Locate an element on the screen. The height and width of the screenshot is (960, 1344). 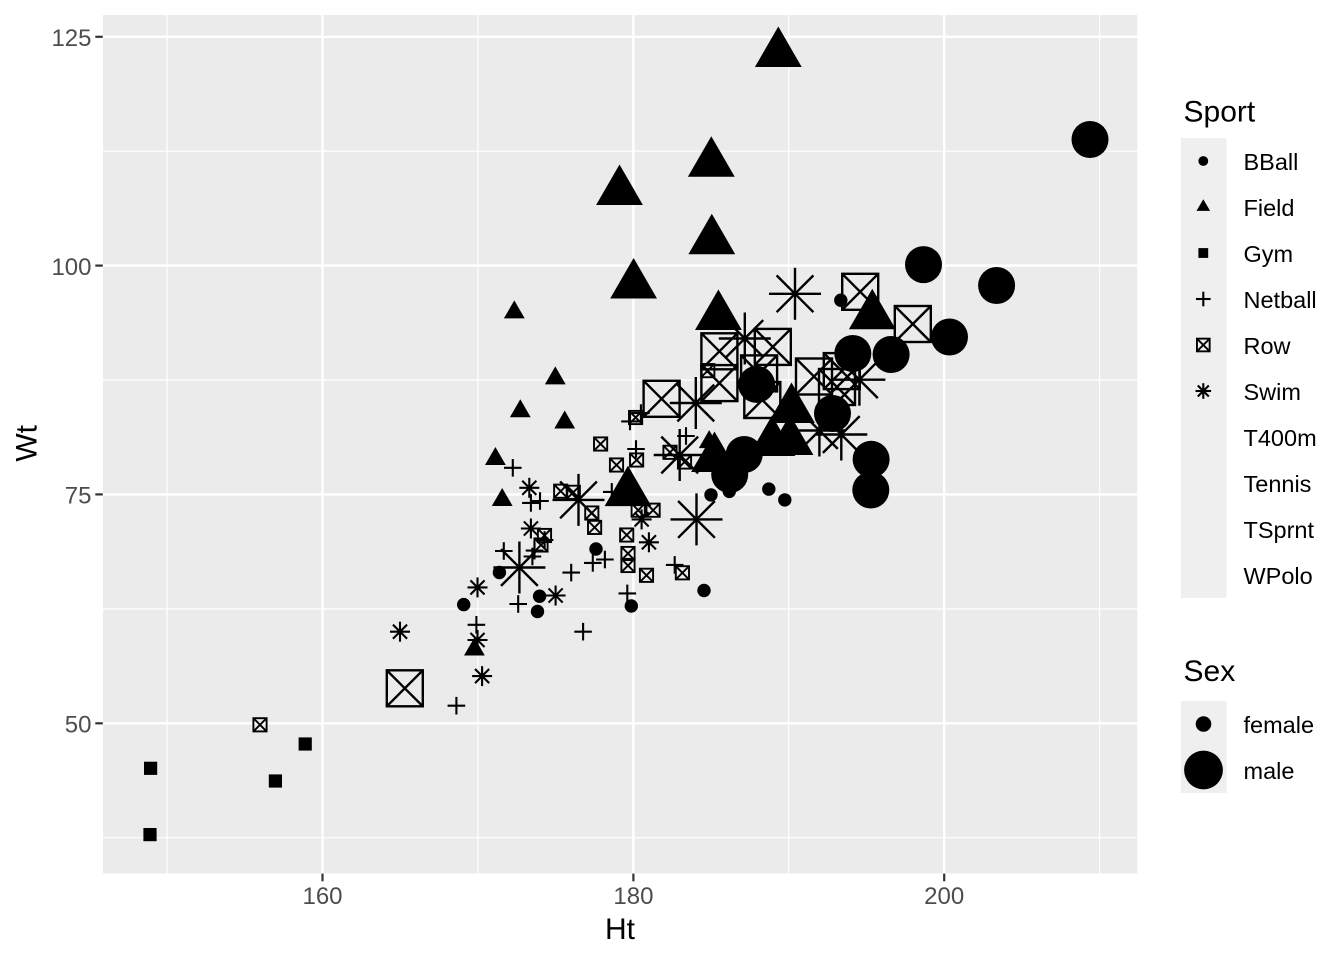
svg-text: Sport is located at coordinates (1220, 112).